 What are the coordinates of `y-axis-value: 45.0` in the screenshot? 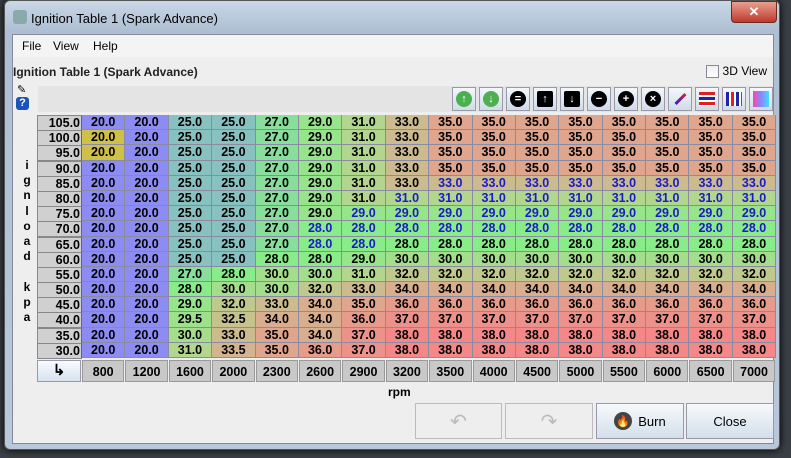 It's located at (59, 305).